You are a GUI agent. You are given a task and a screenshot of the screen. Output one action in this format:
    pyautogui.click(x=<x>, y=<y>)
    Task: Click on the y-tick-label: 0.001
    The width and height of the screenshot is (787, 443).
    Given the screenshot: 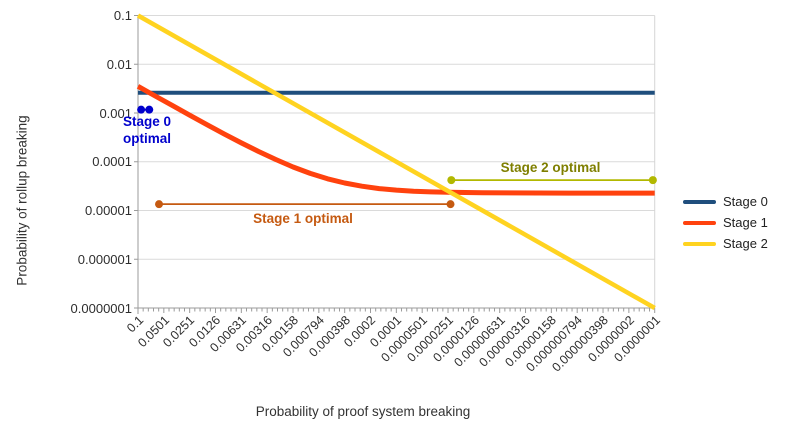 What is the action you would take?
    pyautogui.click(x=115, y=113)
    